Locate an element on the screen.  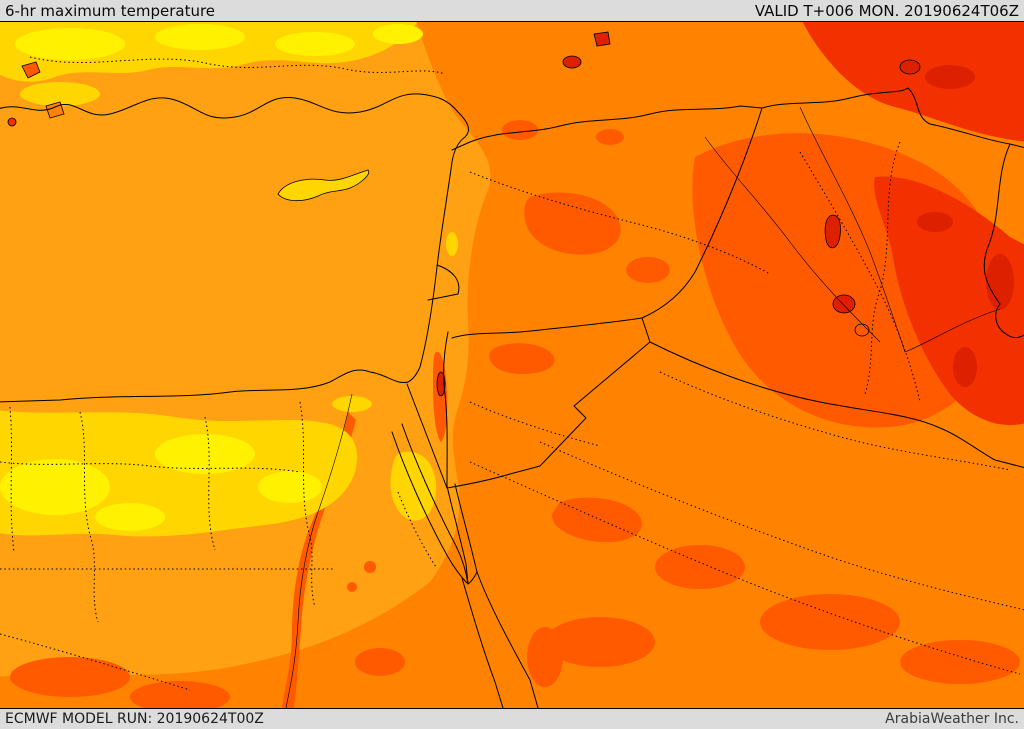
turkey-syria-iraq-border is located at coordinates (737, 119).